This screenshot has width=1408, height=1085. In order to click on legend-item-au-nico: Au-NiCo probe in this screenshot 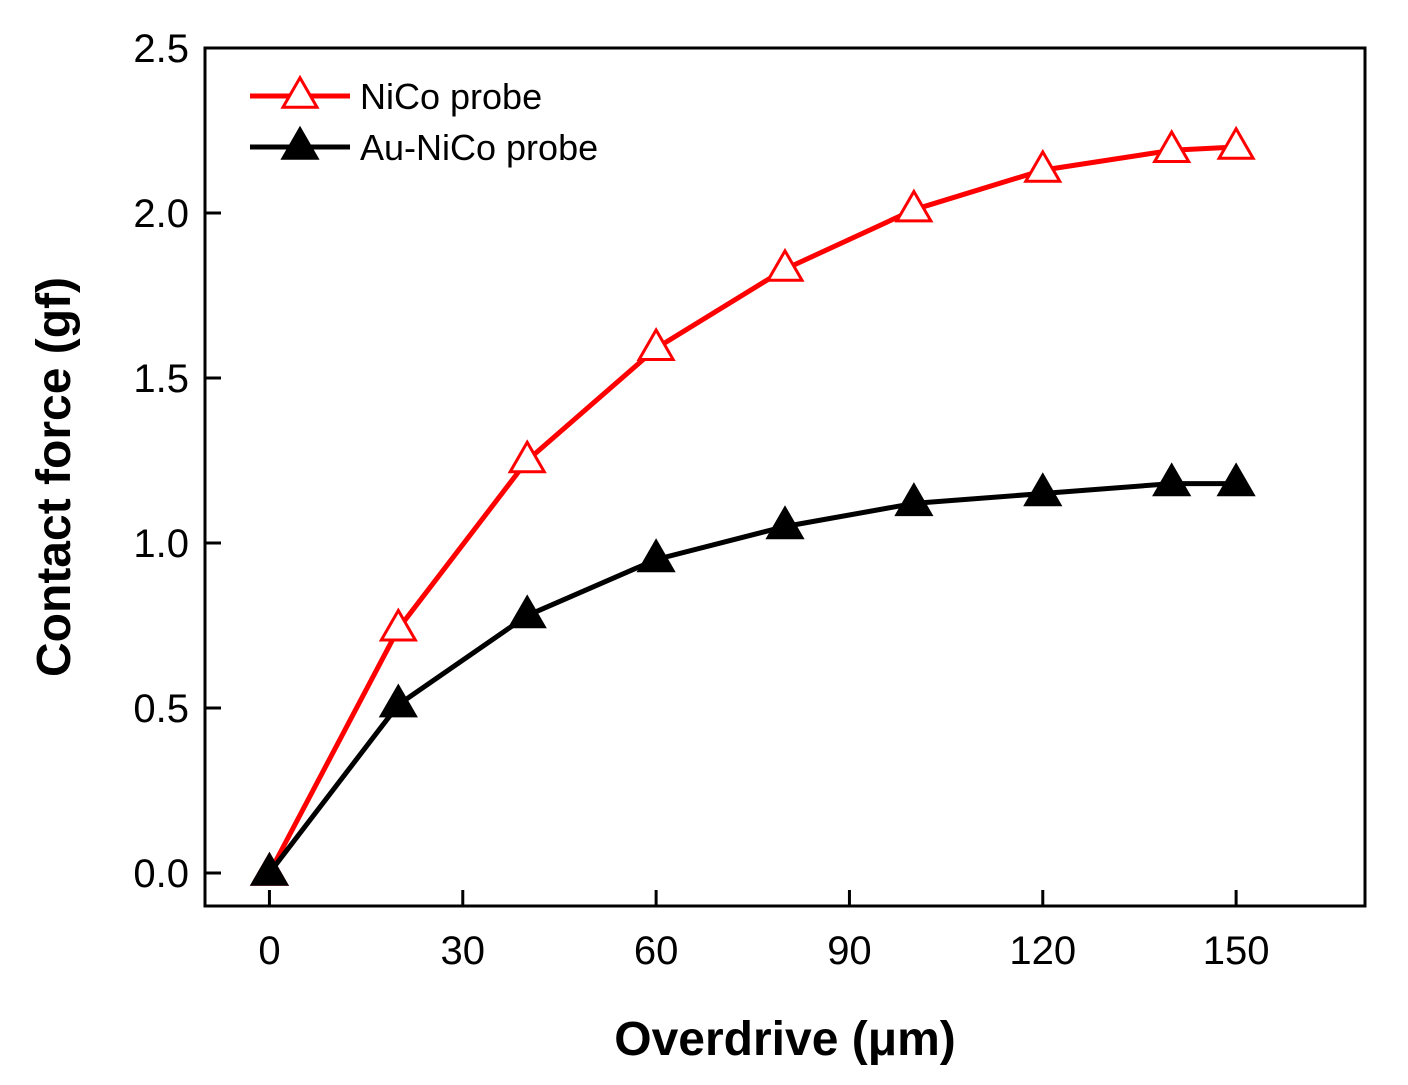, I will do `click(424, 146)`.